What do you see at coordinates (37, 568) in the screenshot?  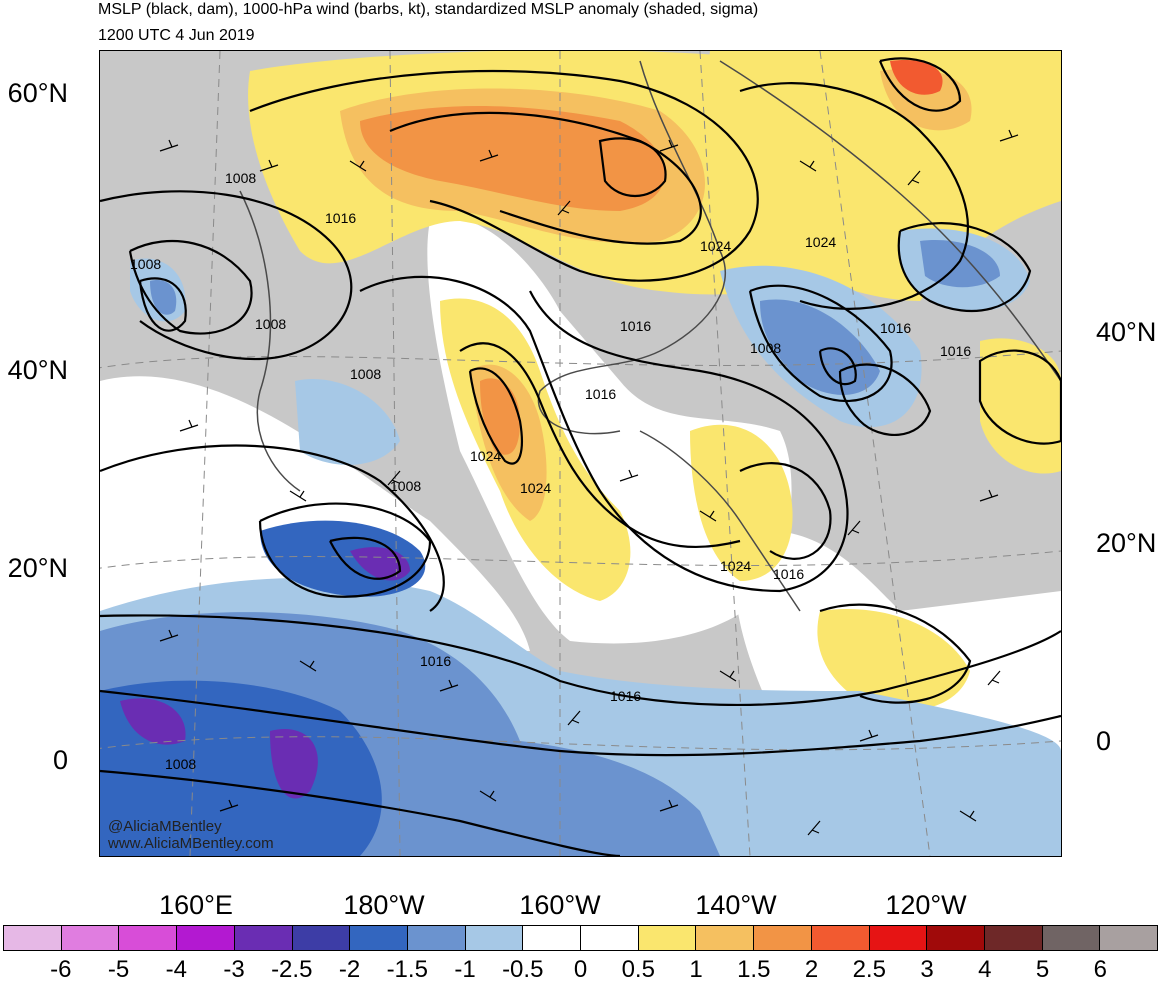 I see `lat-label-20n-left: 20°N` at bounding box center [37, 568].